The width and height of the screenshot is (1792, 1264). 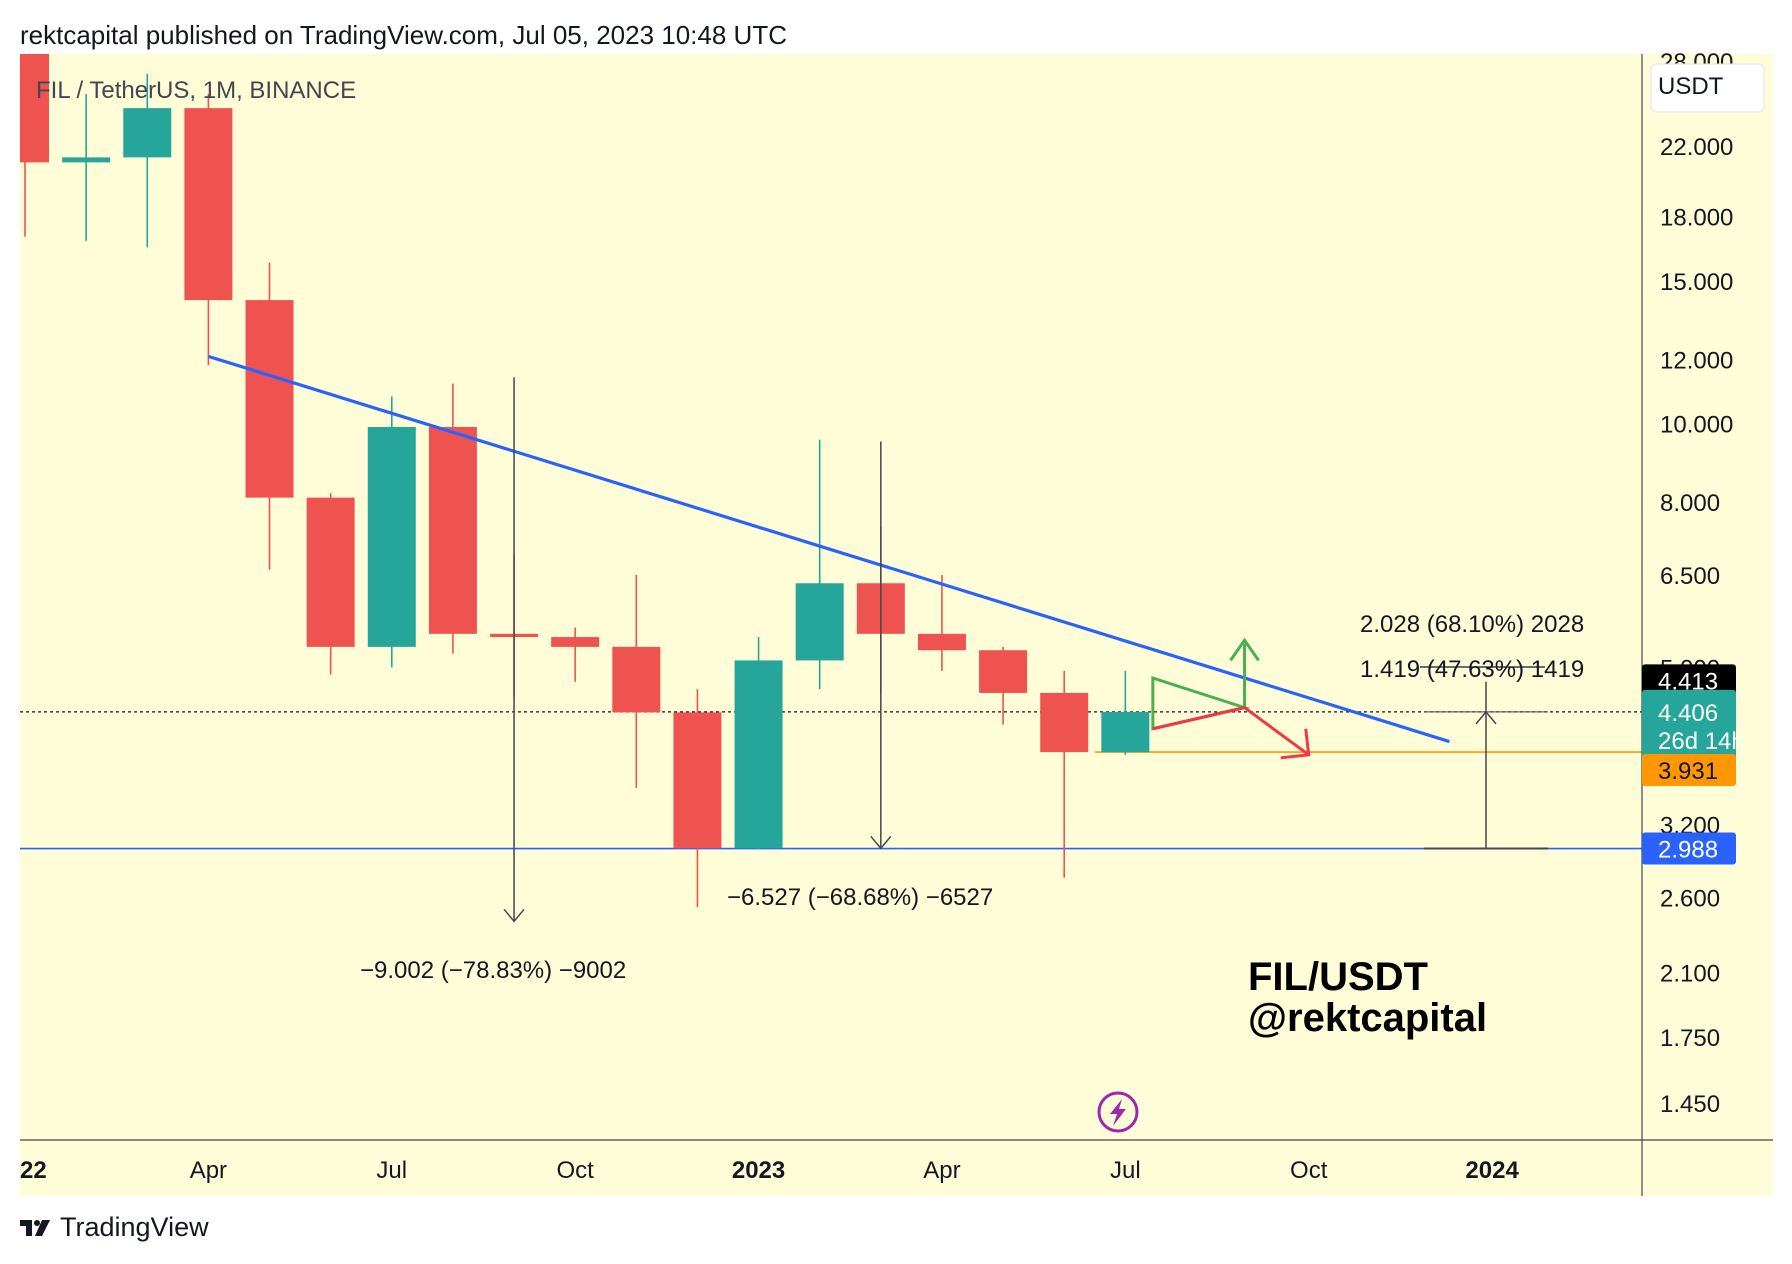 I want to click on lightning-icon, so click(x=1118, y=1112).